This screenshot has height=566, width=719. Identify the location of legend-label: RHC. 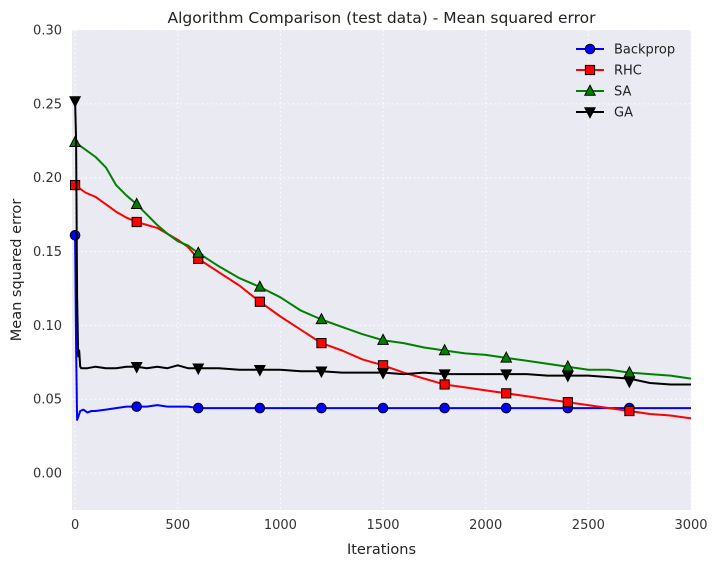
(628, 71).